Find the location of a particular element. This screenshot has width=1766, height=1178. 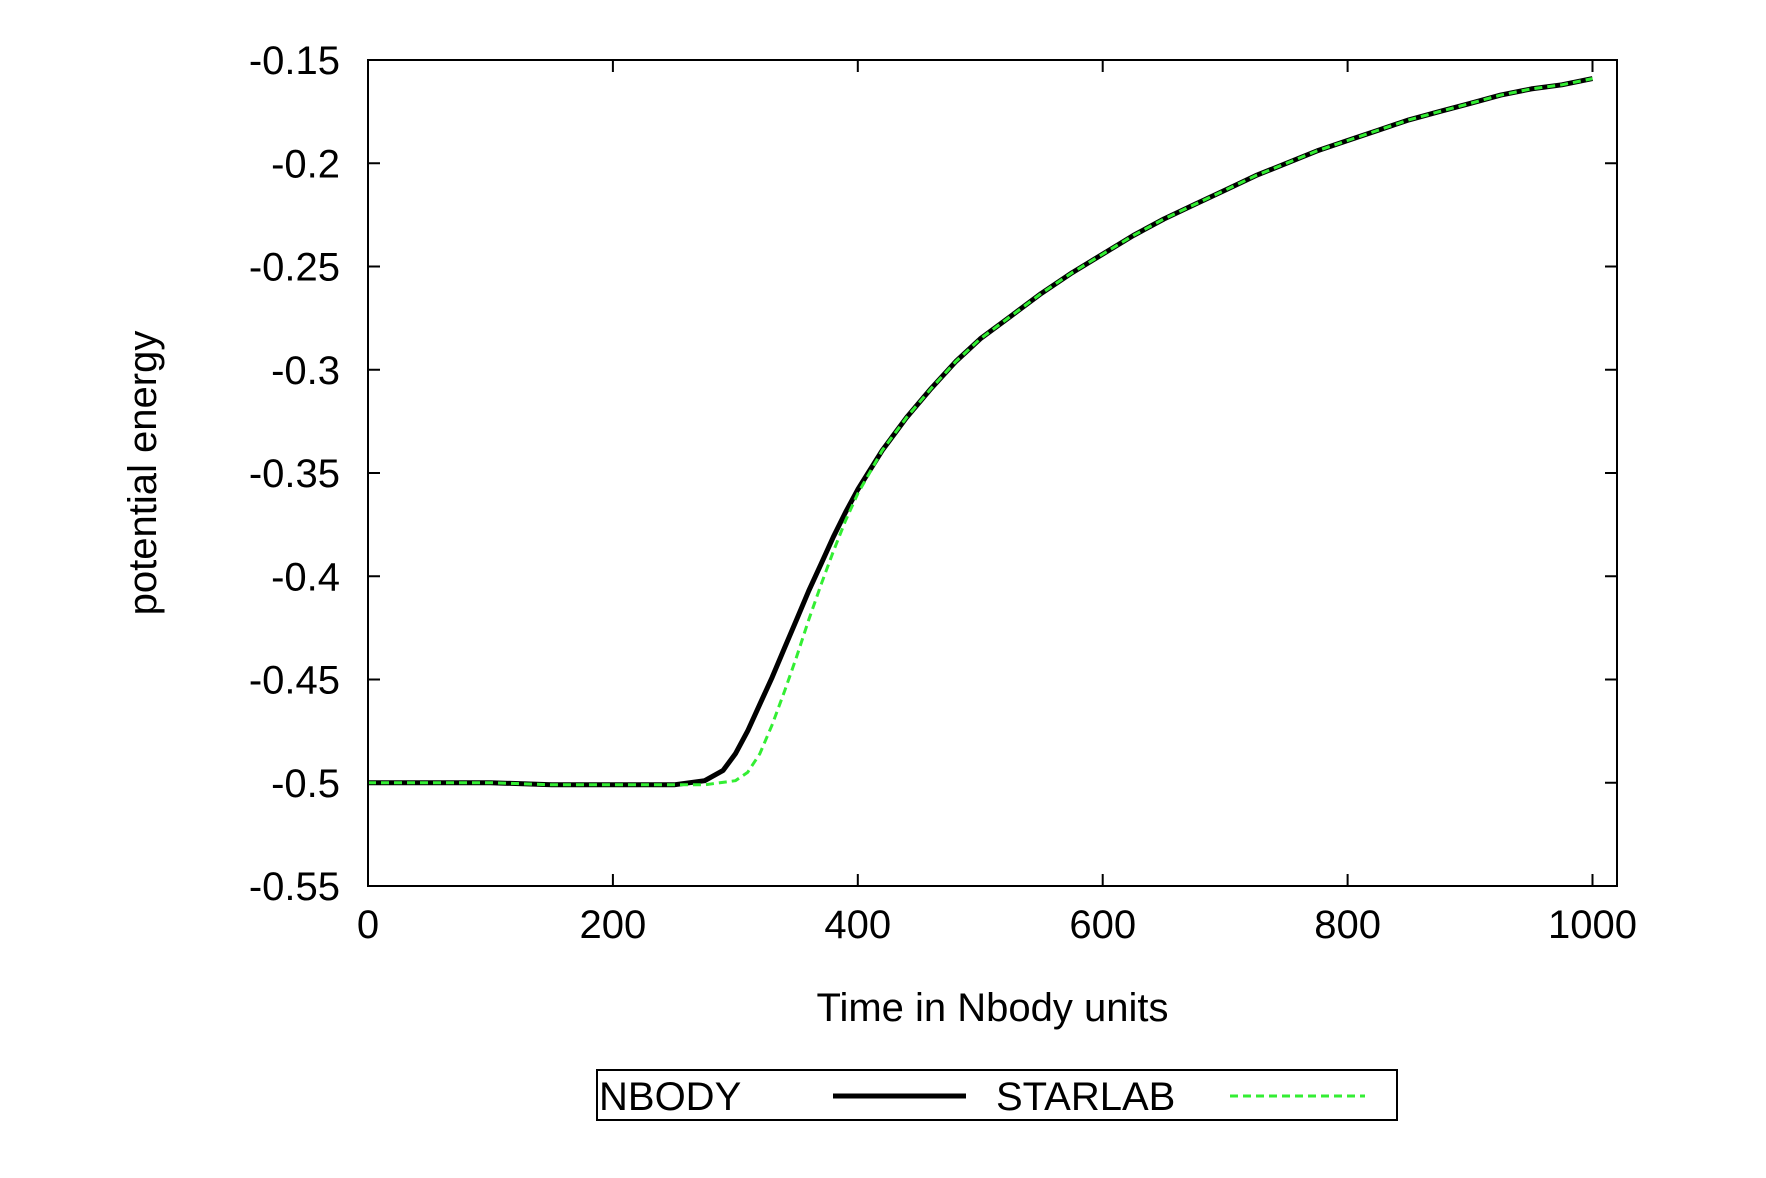

y-tick-label: -0.25 is located at coordinates (294, 268).